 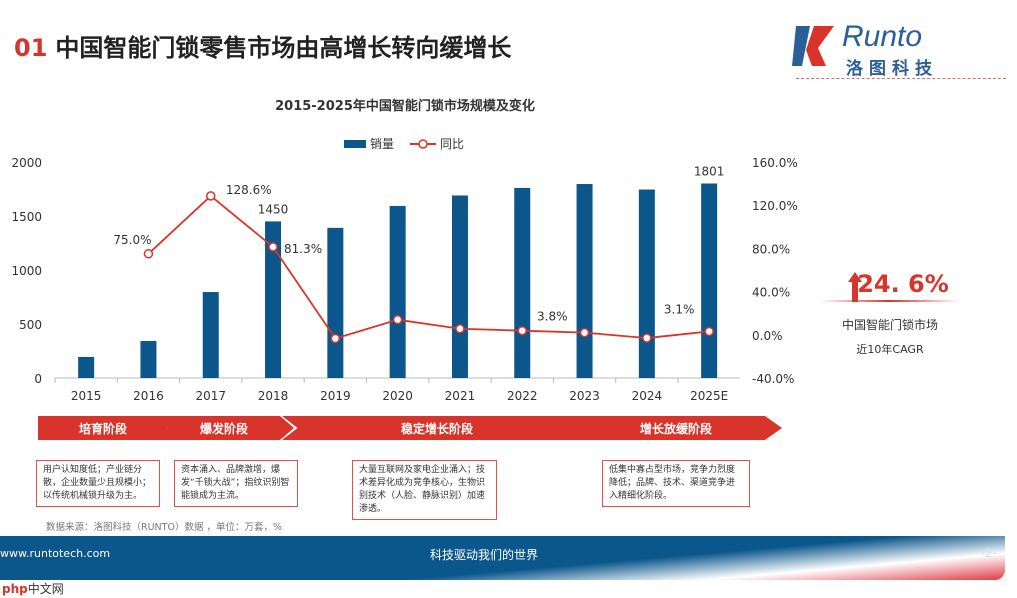 I want to click on x-tick-label: 2023, so click(x=584, y=394).